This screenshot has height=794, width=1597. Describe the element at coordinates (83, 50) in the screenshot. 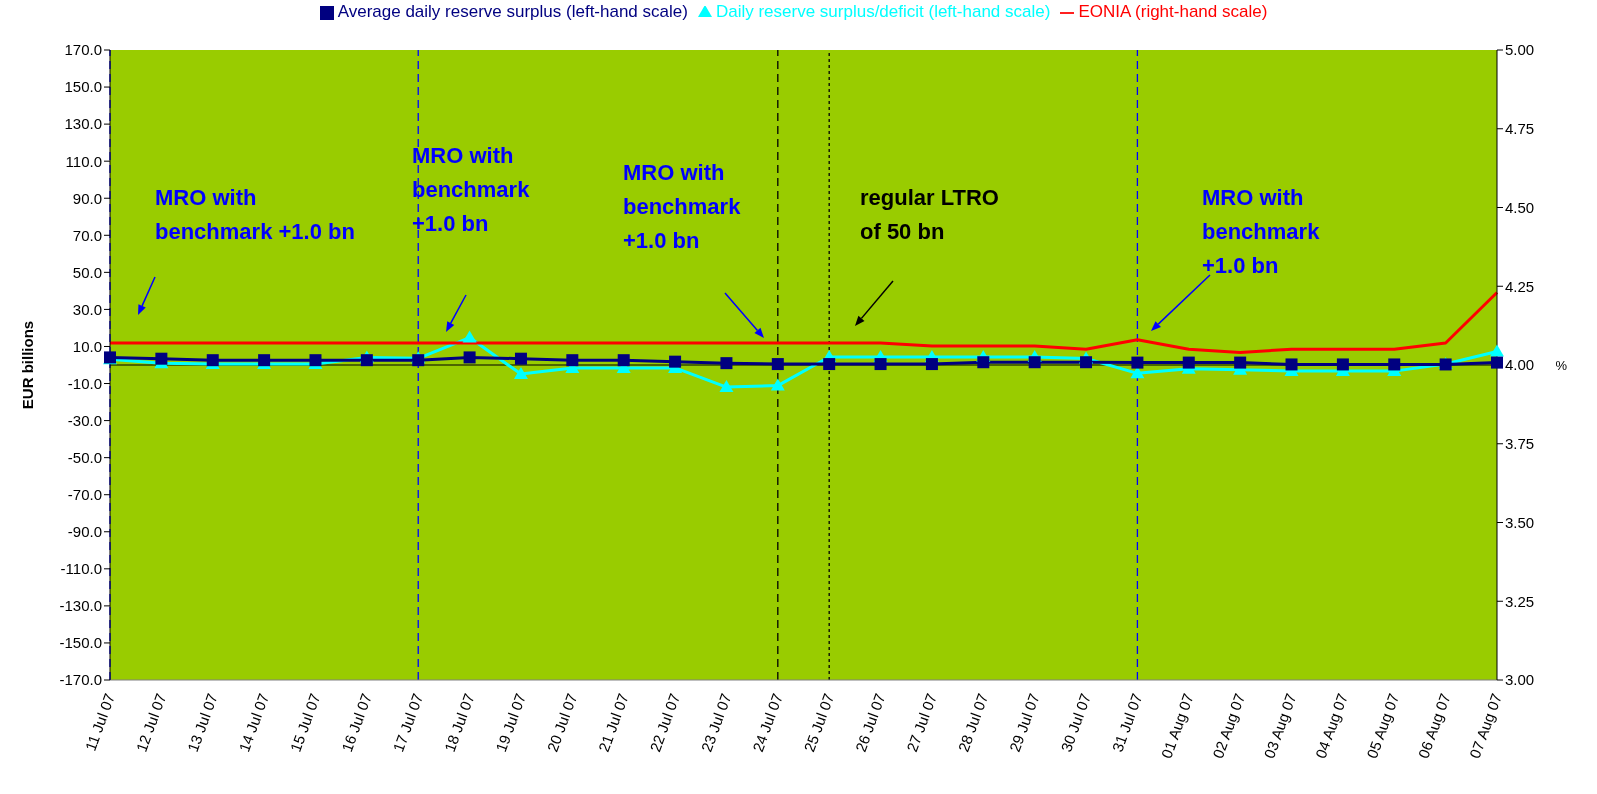

I see `y-tick-label: 170.0` at that location.